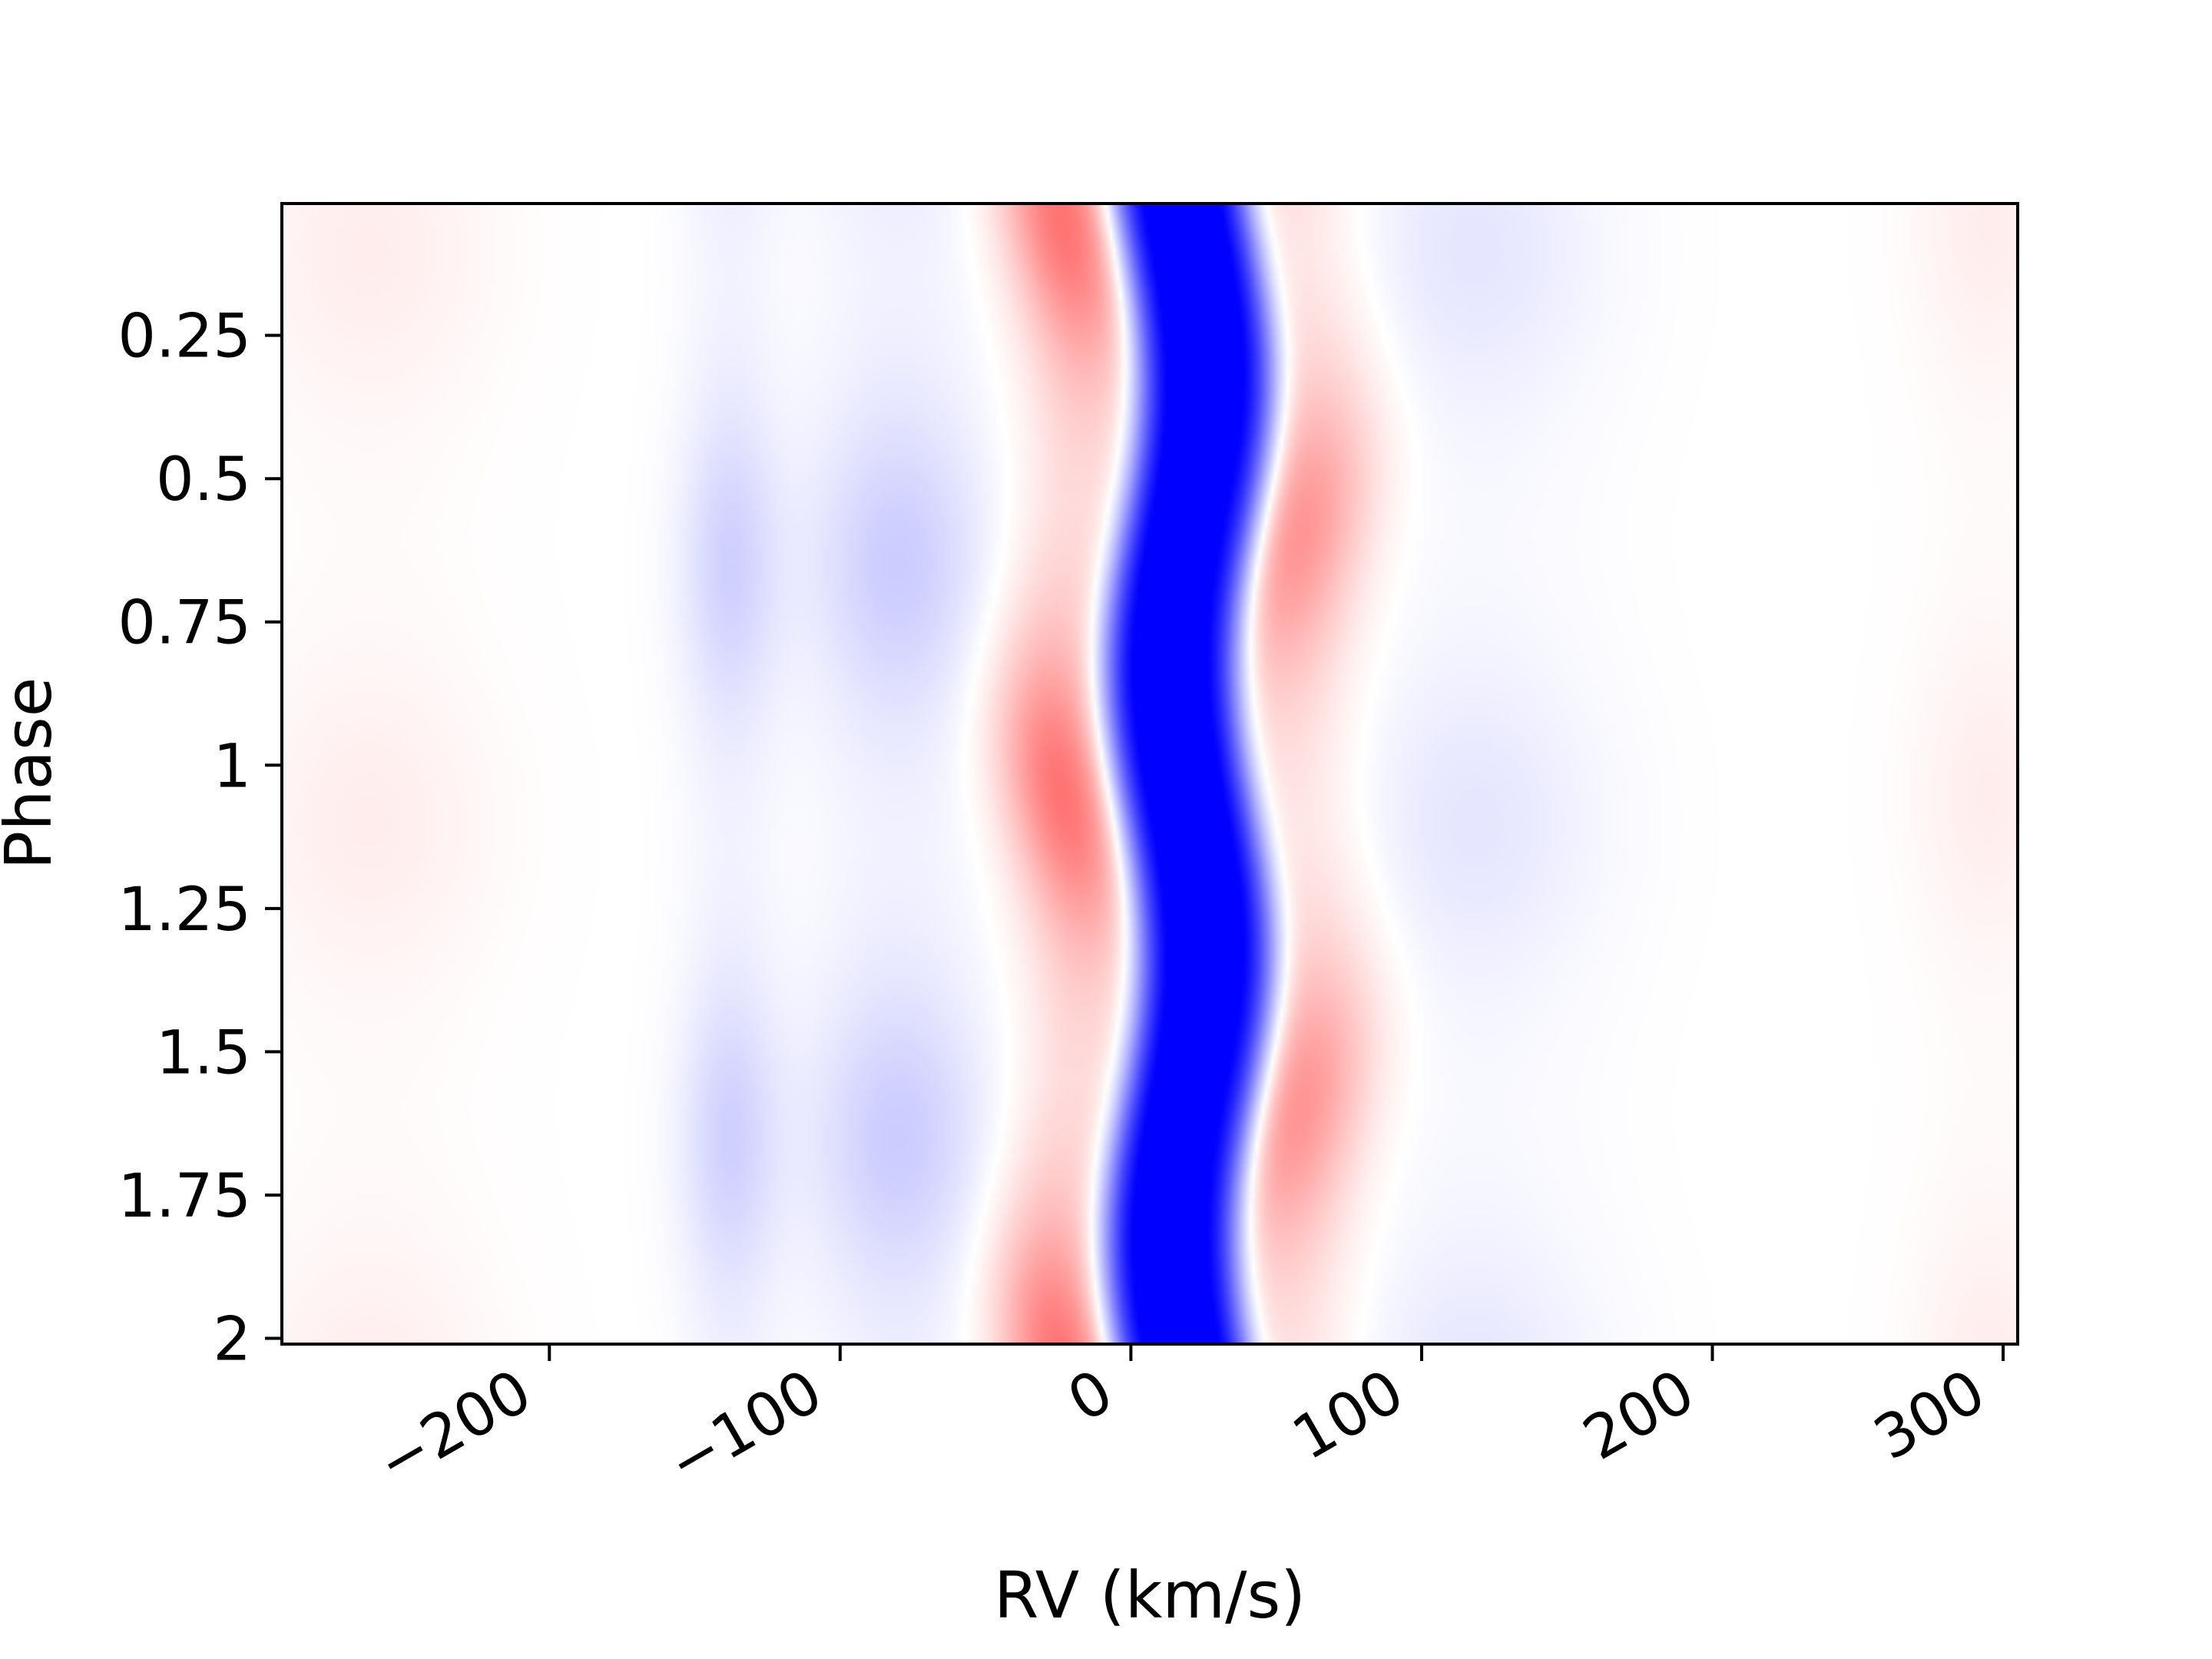 The image size is (2212, 1659). What do you see at coordinates (1150, 1595) in the screenshot?
I see `x-axis-label: RV (km/s)` at bounding box center [1150, 1595].